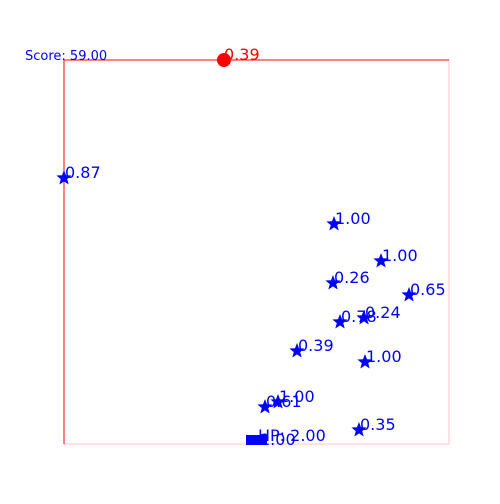  Describe the element at coordinates (378, 424) in the screenshot. I see `enemy-label: 0.35` at that location.